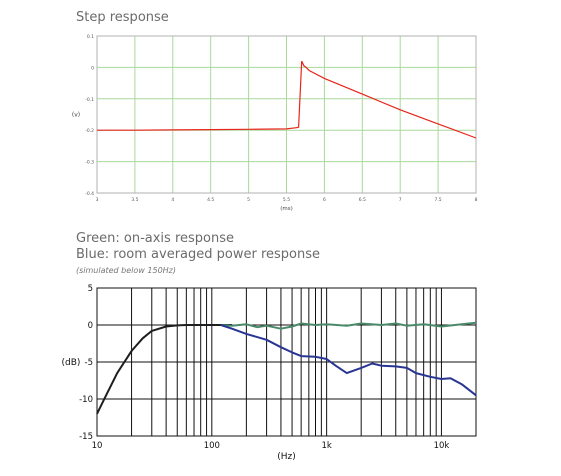  I want to click on x-tick-label: 7.5, so click(438, 200).